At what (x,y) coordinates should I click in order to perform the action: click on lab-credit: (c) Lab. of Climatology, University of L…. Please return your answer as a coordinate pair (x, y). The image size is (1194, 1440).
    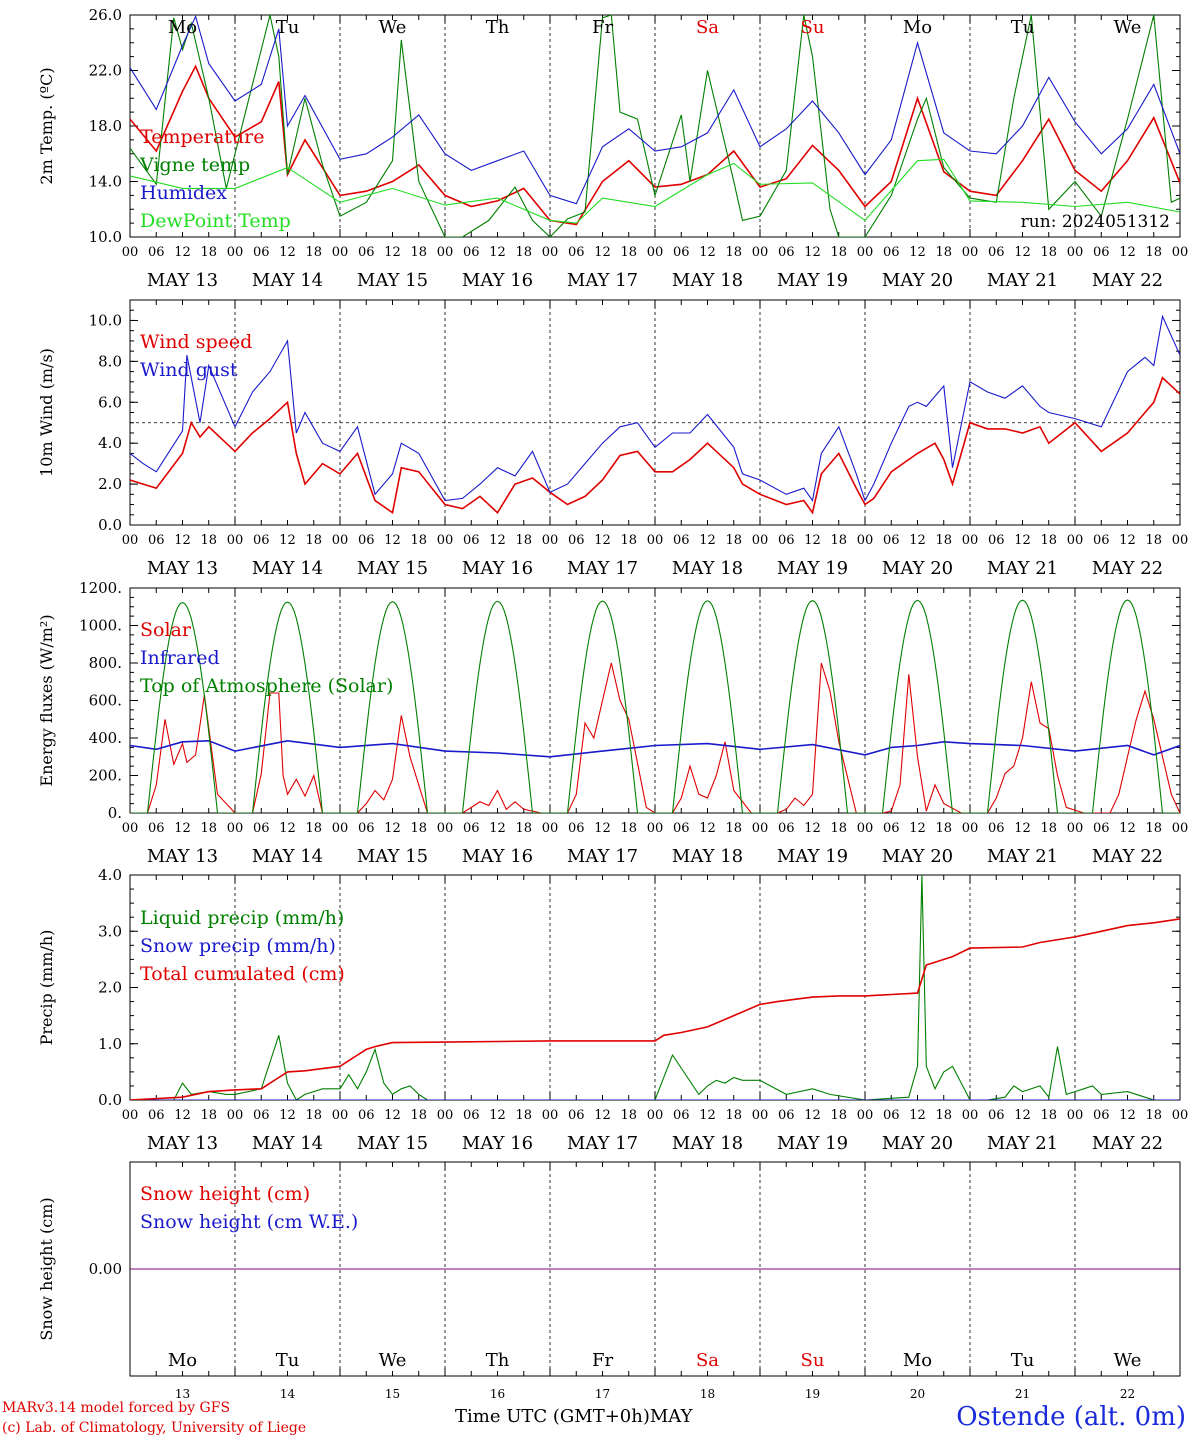
    Looking at the image, I should click on (154, 1428).